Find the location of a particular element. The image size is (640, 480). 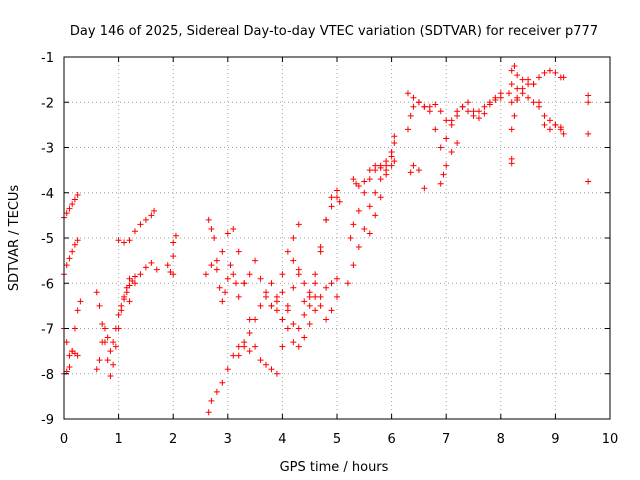

x-tick-label: 2 is located at coordinates (173, 439).